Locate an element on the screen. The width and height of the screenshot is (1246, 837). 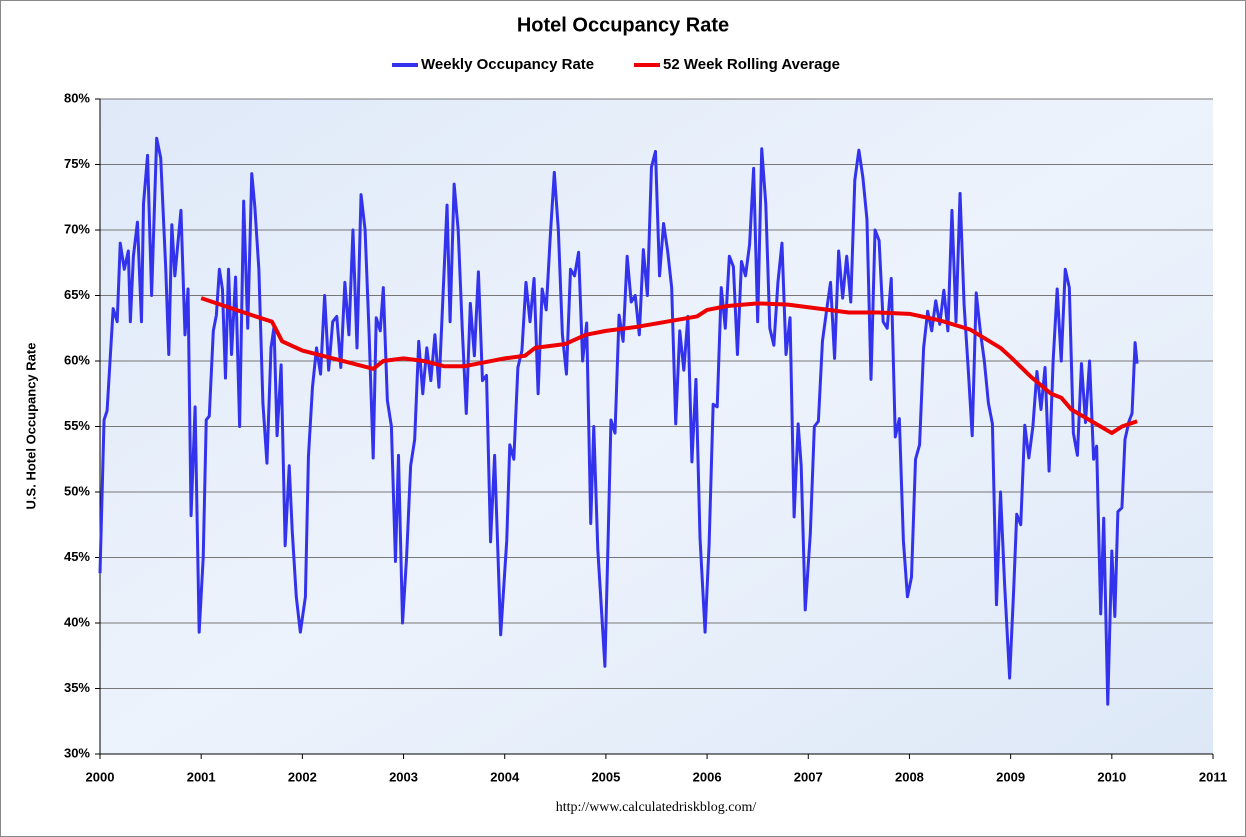
y-tick-label: 55% is located at coordinates (77, 425).